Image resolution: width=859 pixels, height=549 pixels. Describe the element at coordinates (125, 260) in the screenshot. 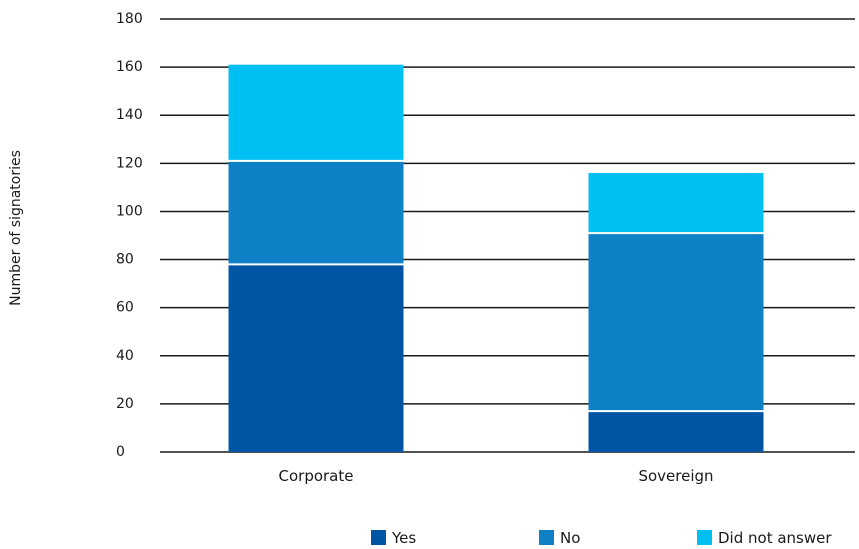

I see `y-tick-label: 80` at that location.